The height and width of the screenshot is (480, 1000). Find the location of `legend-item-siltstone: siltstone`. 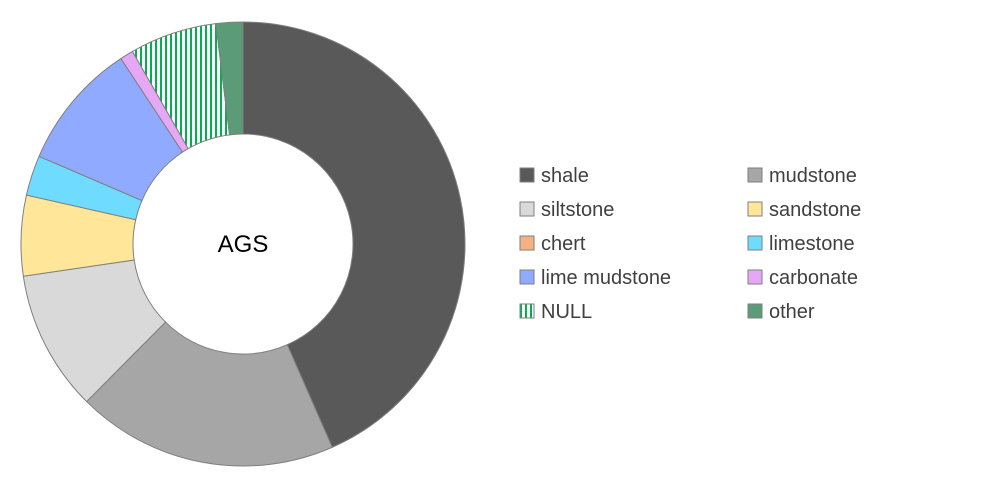

legend-item-siltstone: siltstone is located at coordinates (566, 210).